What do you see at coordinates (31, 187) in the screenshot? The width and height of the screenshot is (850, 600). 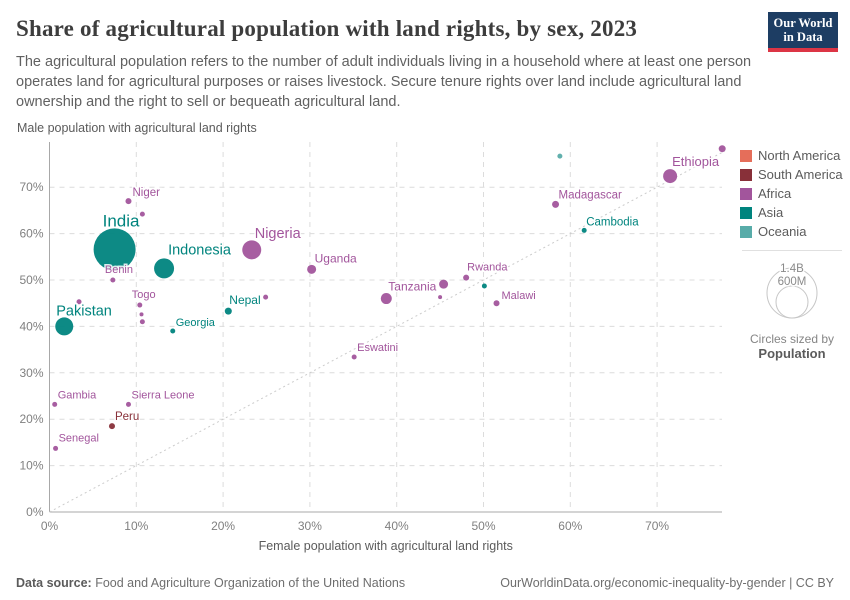 I see `y-tick-label: 70%` at bounding box center [31, 187].